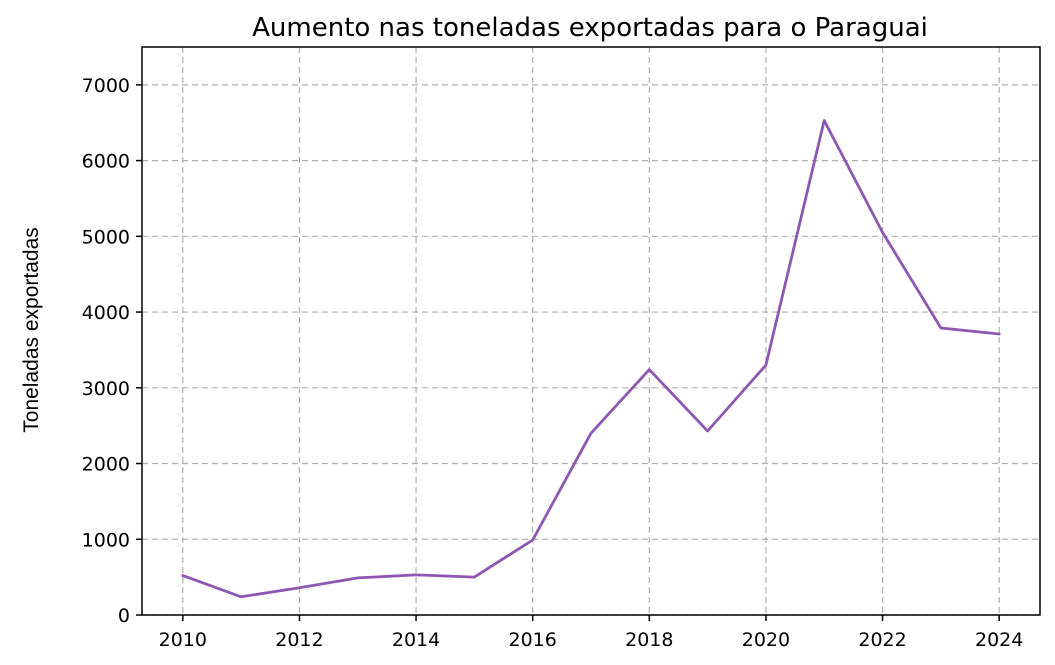 This screenshot has width=1055, height=665. Describe the element at coordinates (106, 162) in the screenshot. I see `y-tick-label: 6000` at that location.